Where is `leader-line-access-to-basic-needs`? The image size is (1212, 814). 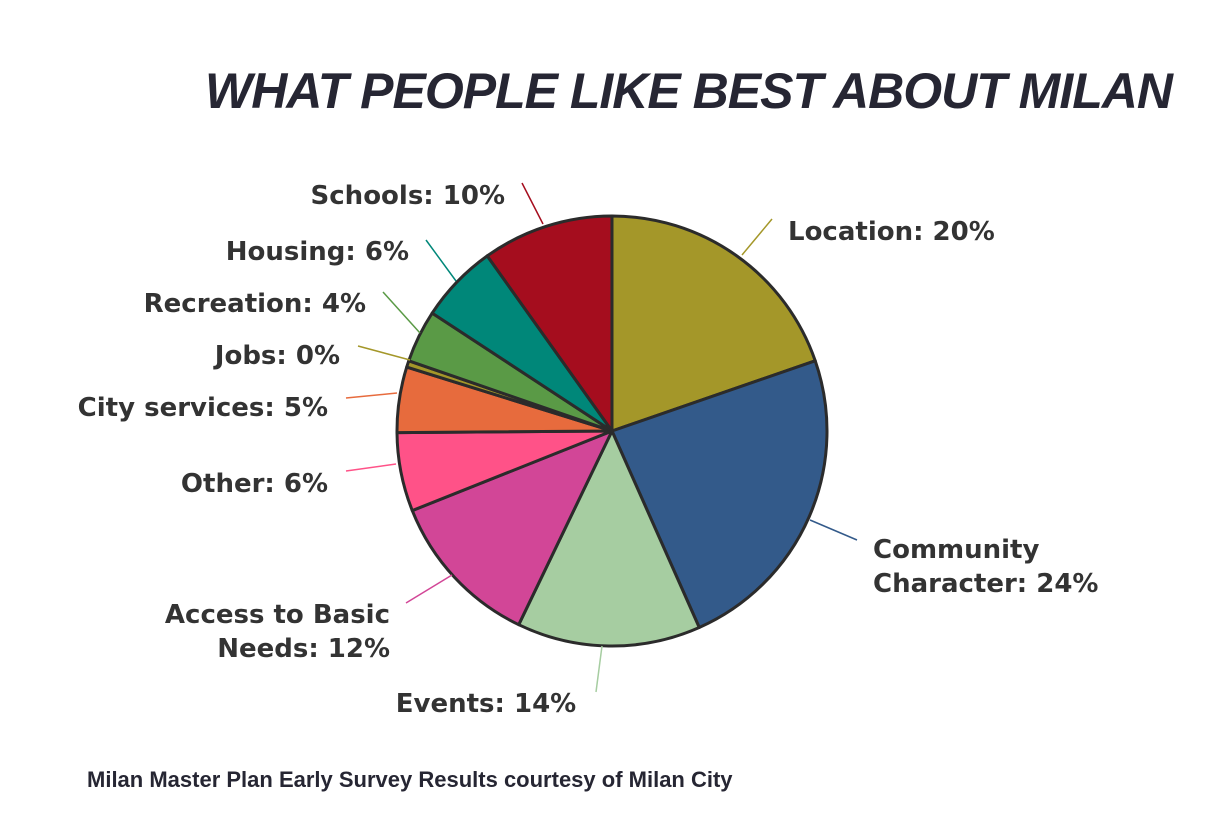 leader-line-access-to-basic-needs is located at coordinates (429, 589).